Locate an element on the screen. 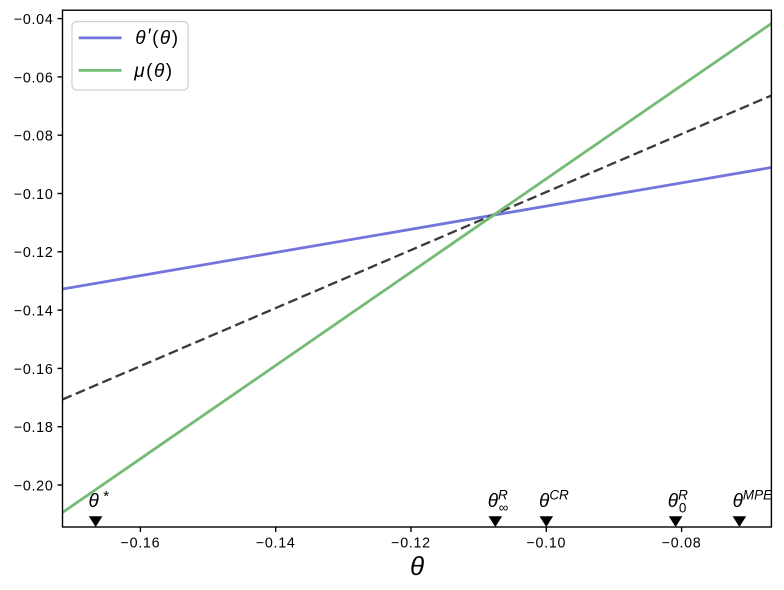 The height and width of the screenshot is (590, 784). svg-text: −0.04 is located at coordinates (34, 20).